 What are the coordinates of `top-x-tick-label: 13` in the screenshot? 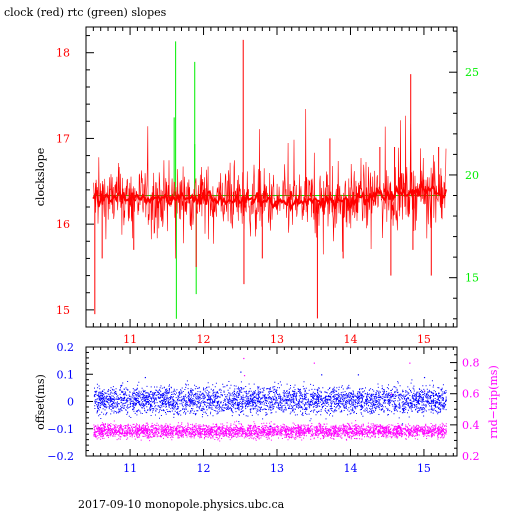 It's located at (277, 339).